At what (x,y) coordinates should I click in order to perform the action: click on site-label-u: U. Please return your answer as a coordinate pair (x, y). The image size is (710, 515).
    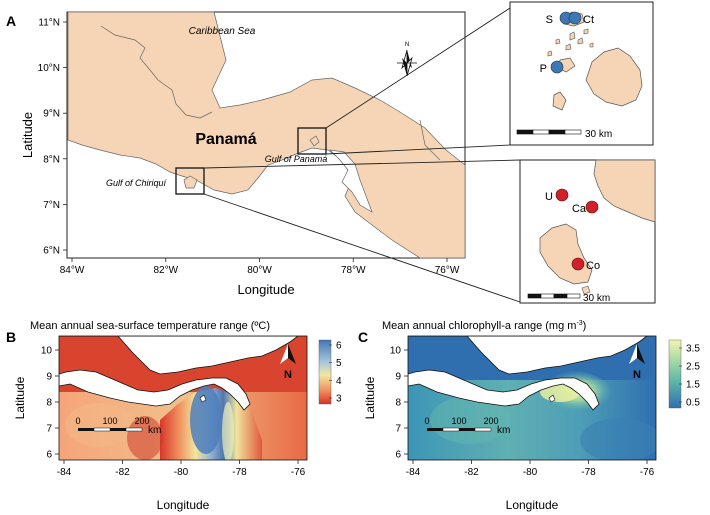
    Looking at the image, I should click on (549, 197).